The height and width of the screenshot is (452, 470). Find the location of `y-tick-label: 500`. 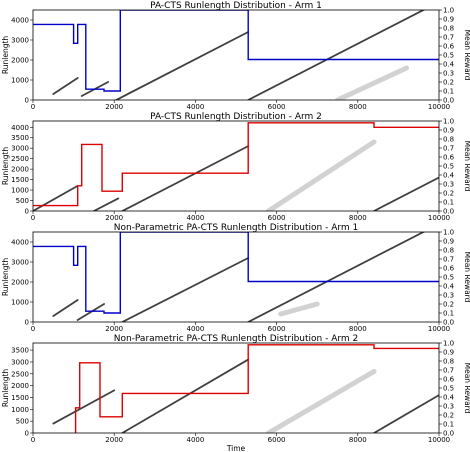

y-tick-label: 500 is located at coordinates (22, 201).